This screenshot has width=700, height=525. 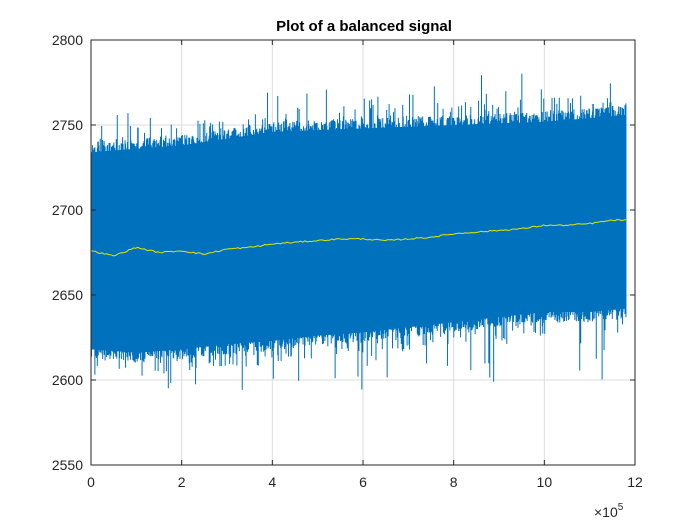 What do you see at coordinates (67, 295) in the screenshot?
I see `y-tick-label: 2650` at bounding box center [67, 295].